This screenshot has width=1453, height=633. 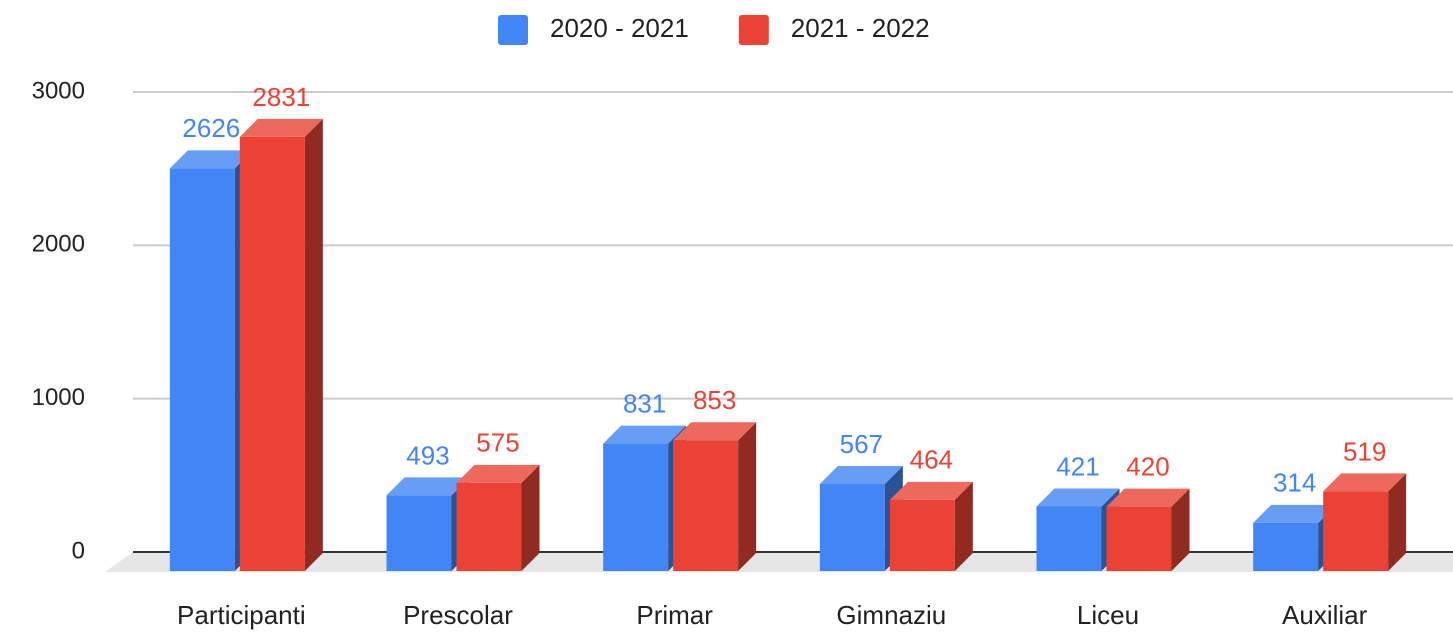 What do you see at coordinates (241, 615) in the screenshot?
I see `x-tick-label: Participanti` at bounding box center [241, 615].